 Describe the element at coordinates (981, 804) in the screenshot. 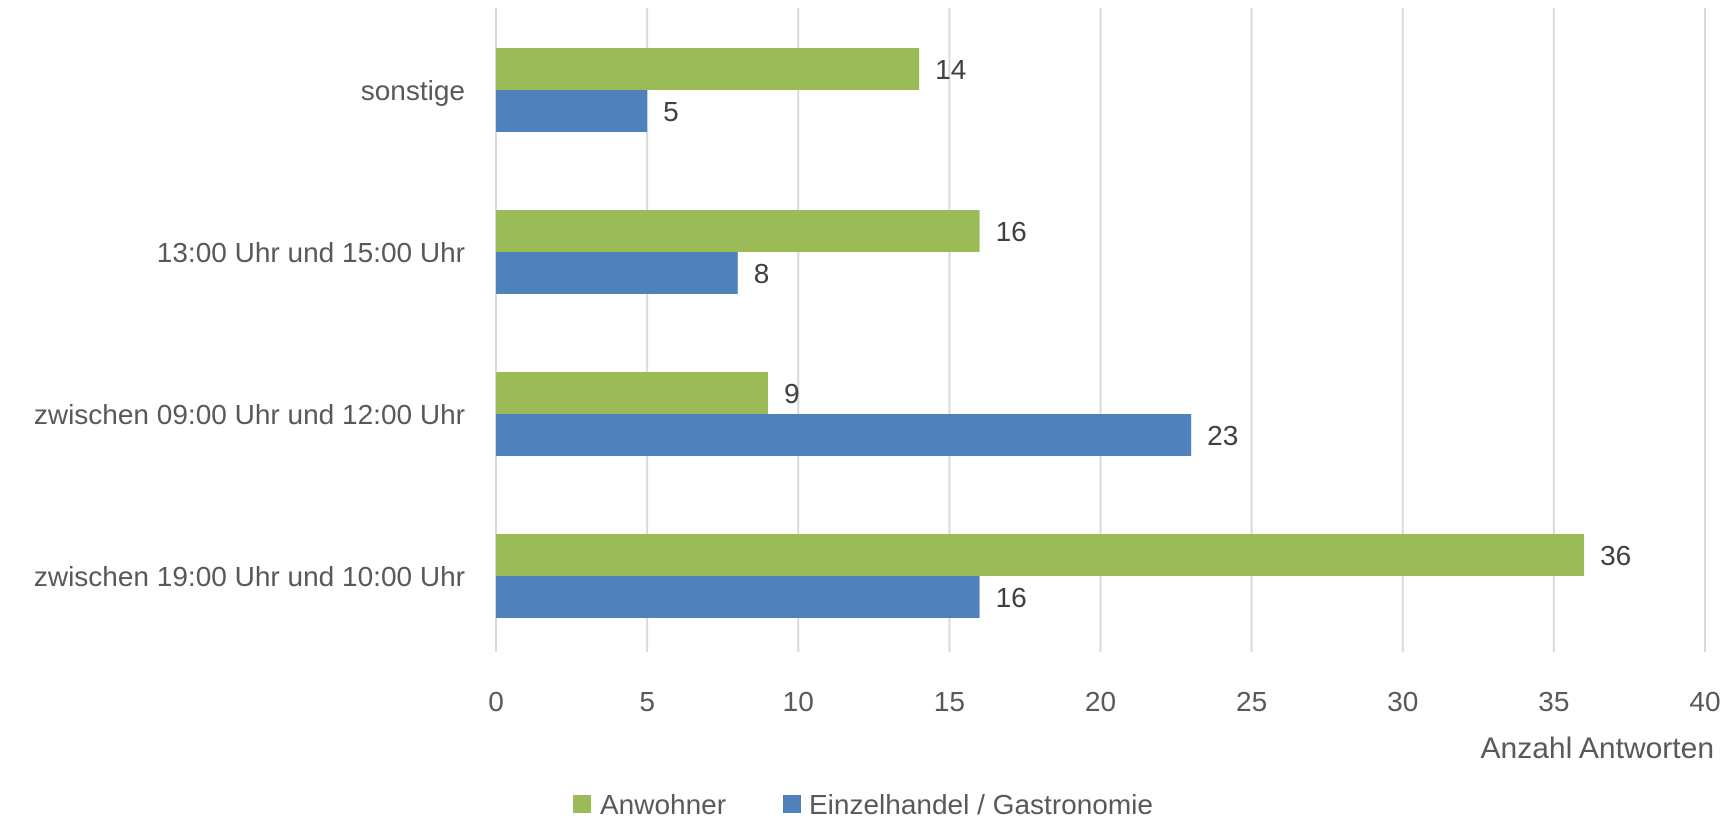

I see `legend-label: Einzelhandel / Gastronomie` at that location.